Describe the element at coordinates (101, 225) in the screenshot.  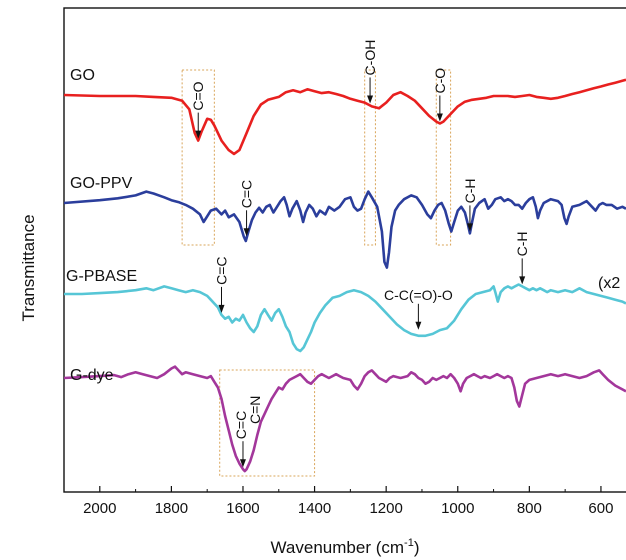
I see `series-labels: GO GO-PPV G-PBASE G-dye` at that location.